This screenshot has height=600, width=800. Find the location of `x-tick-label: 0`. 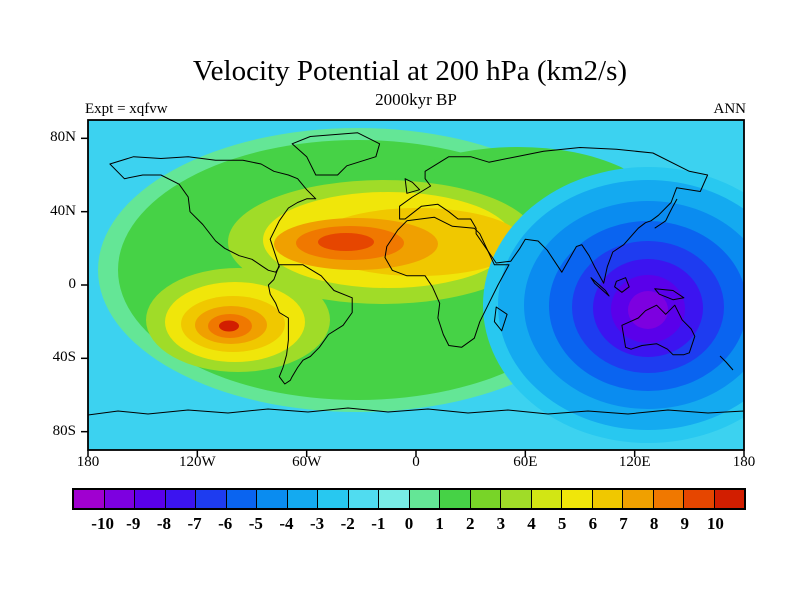

x-tick-label: 0 is located at coordinates (416, 462).